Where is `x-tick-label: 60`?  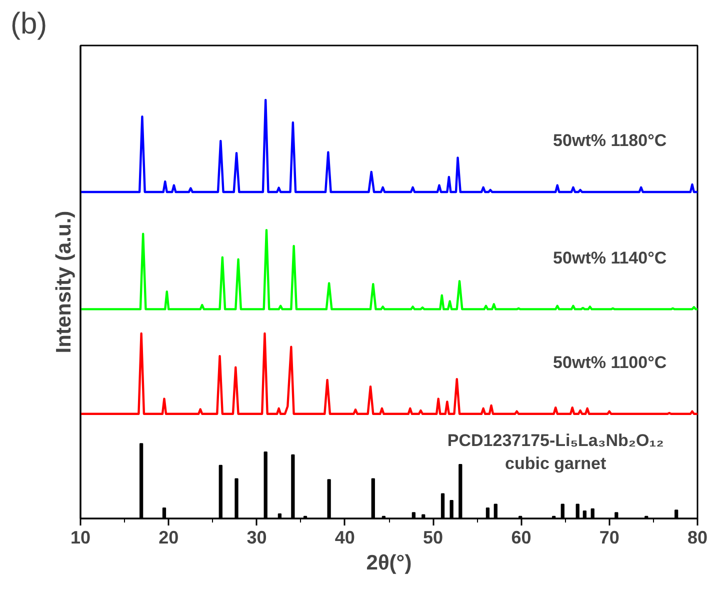 x-tick-label: 60 is located at coordinates (521, 538).